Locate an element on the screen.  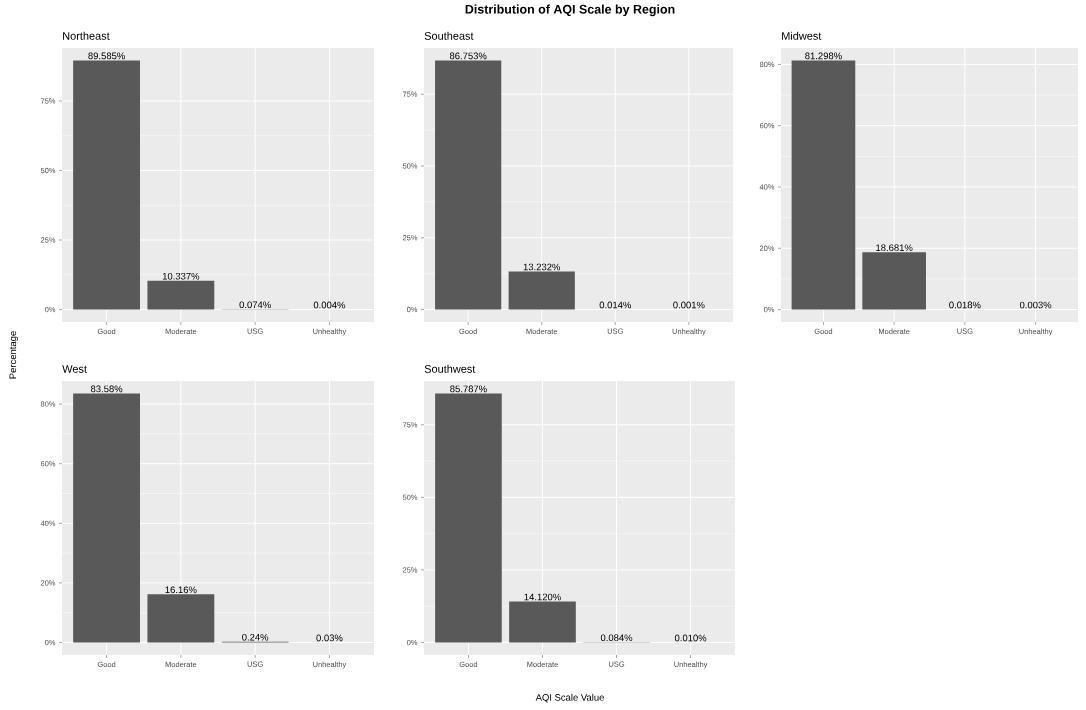
data-label: 81.298% is located at coordinates (823, 56).